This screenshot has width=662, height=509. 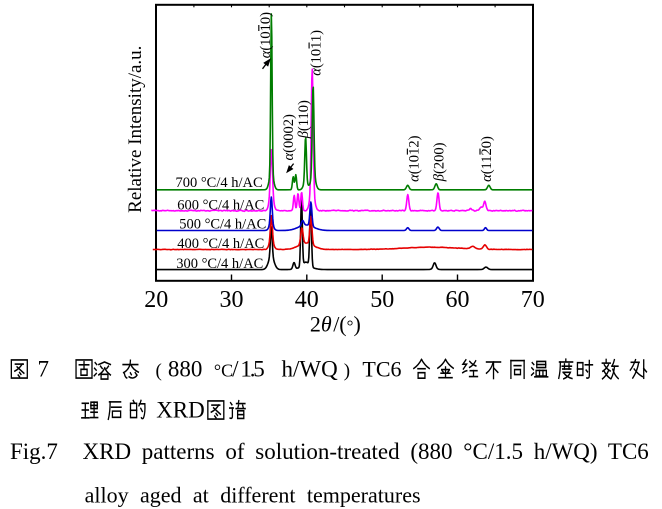 I want to click on svg-text: 300 °C/4 h/AC, so click(x=219, y=264).